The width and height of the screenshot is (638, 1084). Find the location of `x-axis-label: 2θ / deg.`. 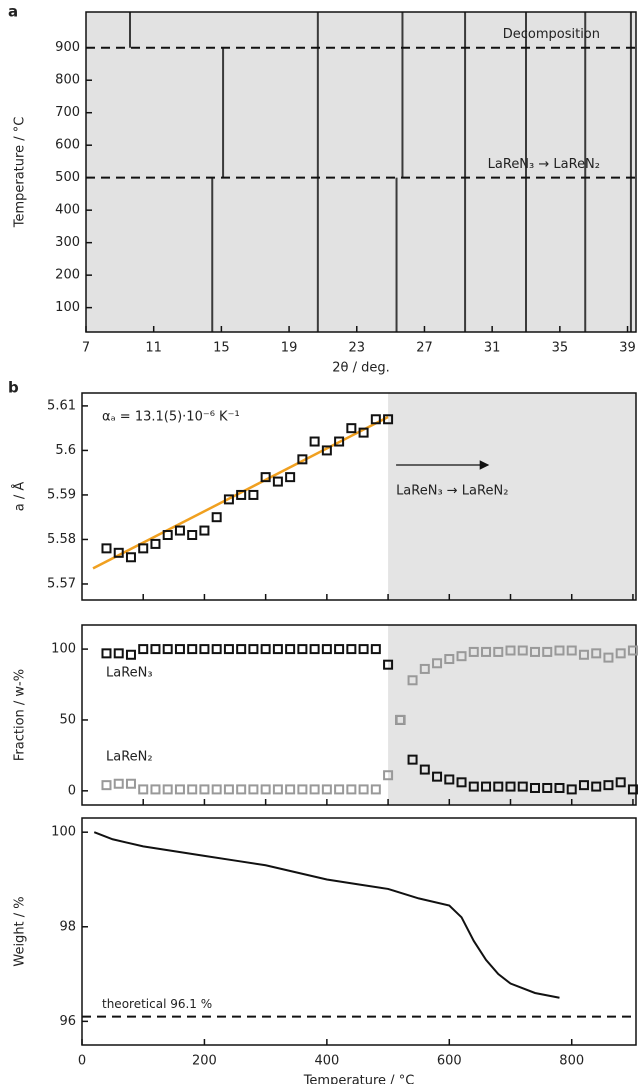

x-axis-label: 2θ / deg. is located at coordinates (361, 368).